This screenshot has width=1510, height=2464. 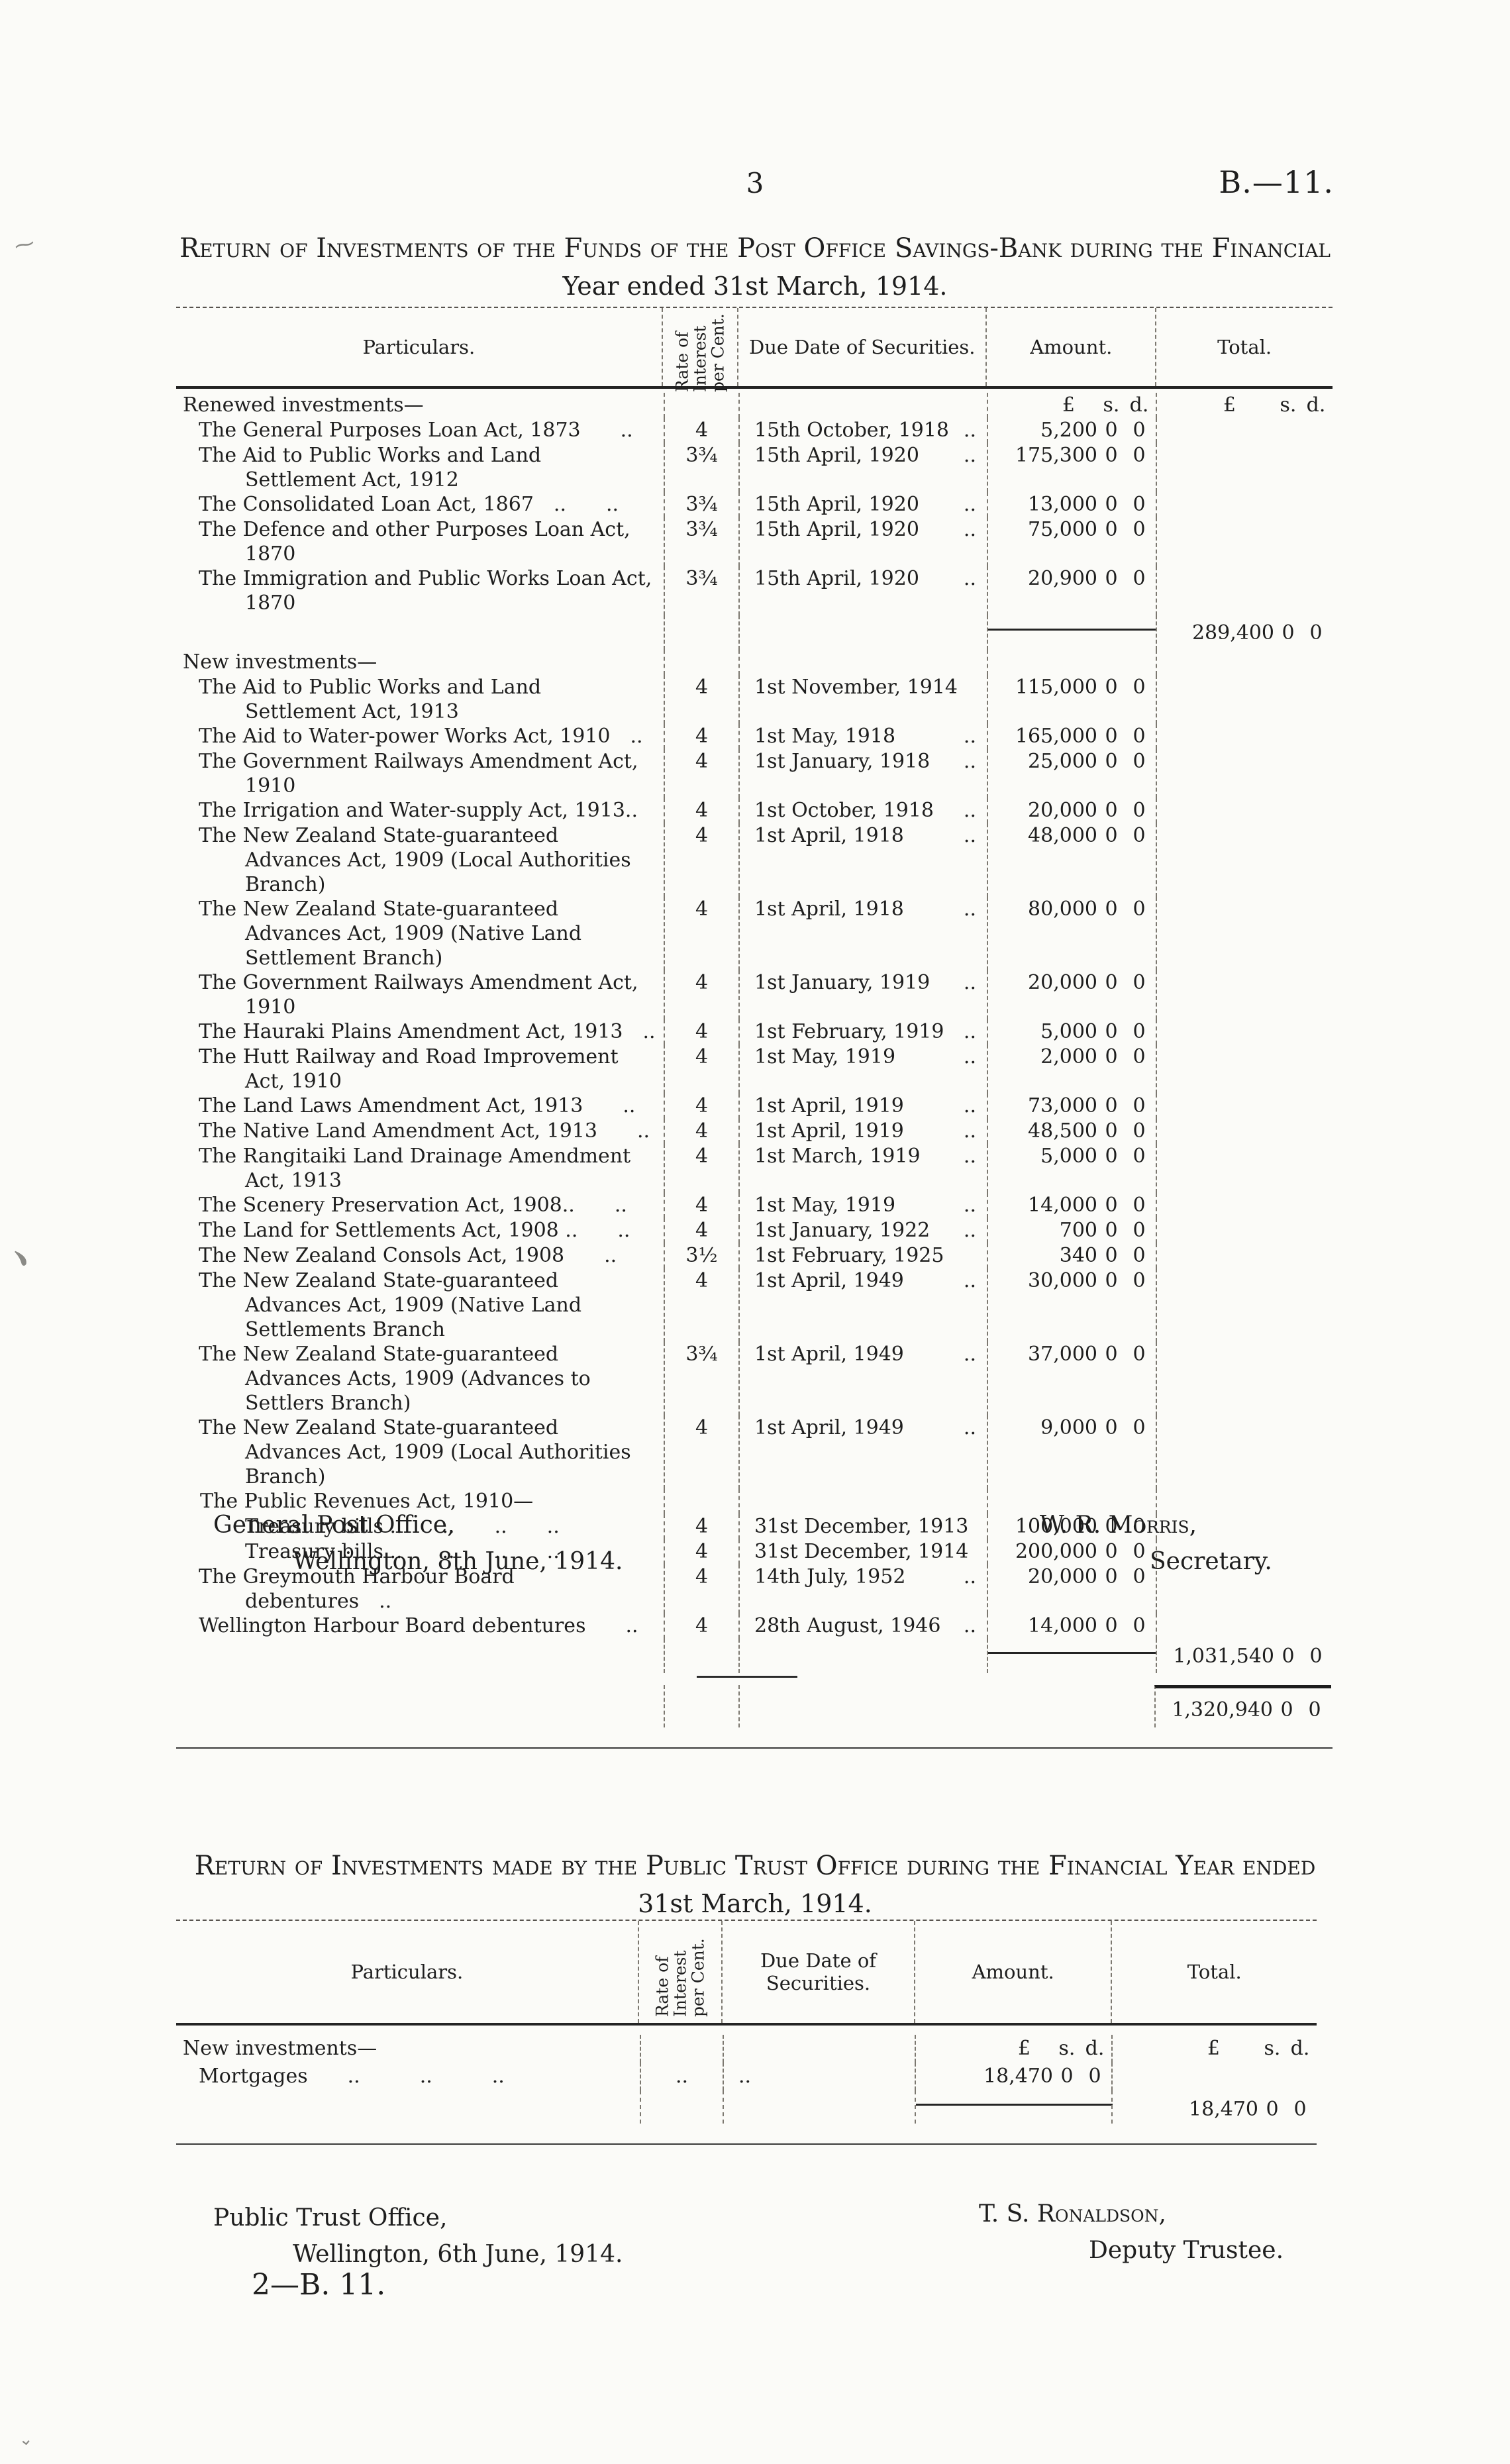 I want to click on due-date-cell: 15th October, 1918 .., so click(x=862, y=430).